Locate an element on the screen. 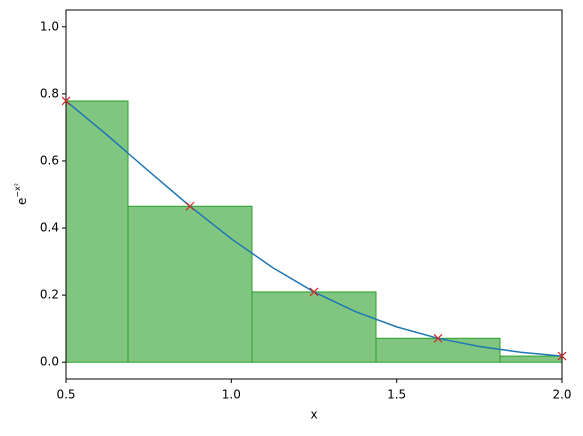  y-tick-label: 0.6 is located at coordinates (49, 160).